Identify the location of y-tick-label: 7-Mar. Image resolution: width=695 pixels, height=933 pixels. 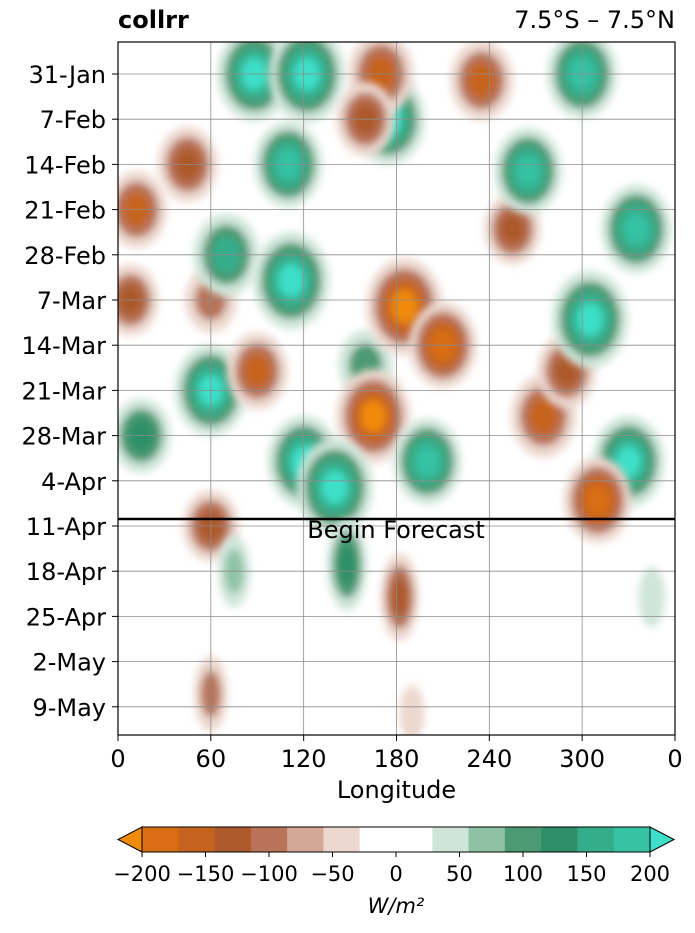
(71, 301).